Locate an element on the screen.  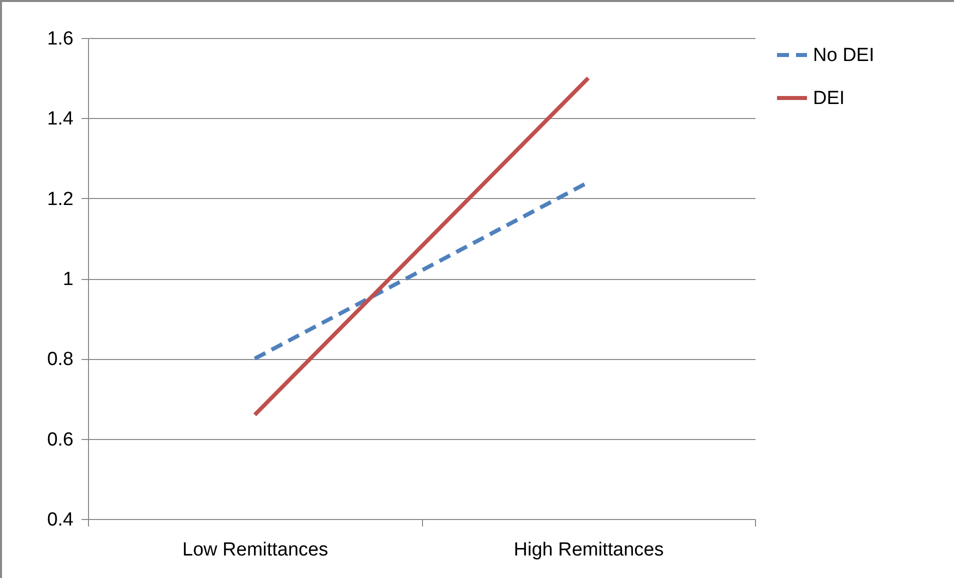
y-tick-label: 0.4 is located at coordinates (60, 520).